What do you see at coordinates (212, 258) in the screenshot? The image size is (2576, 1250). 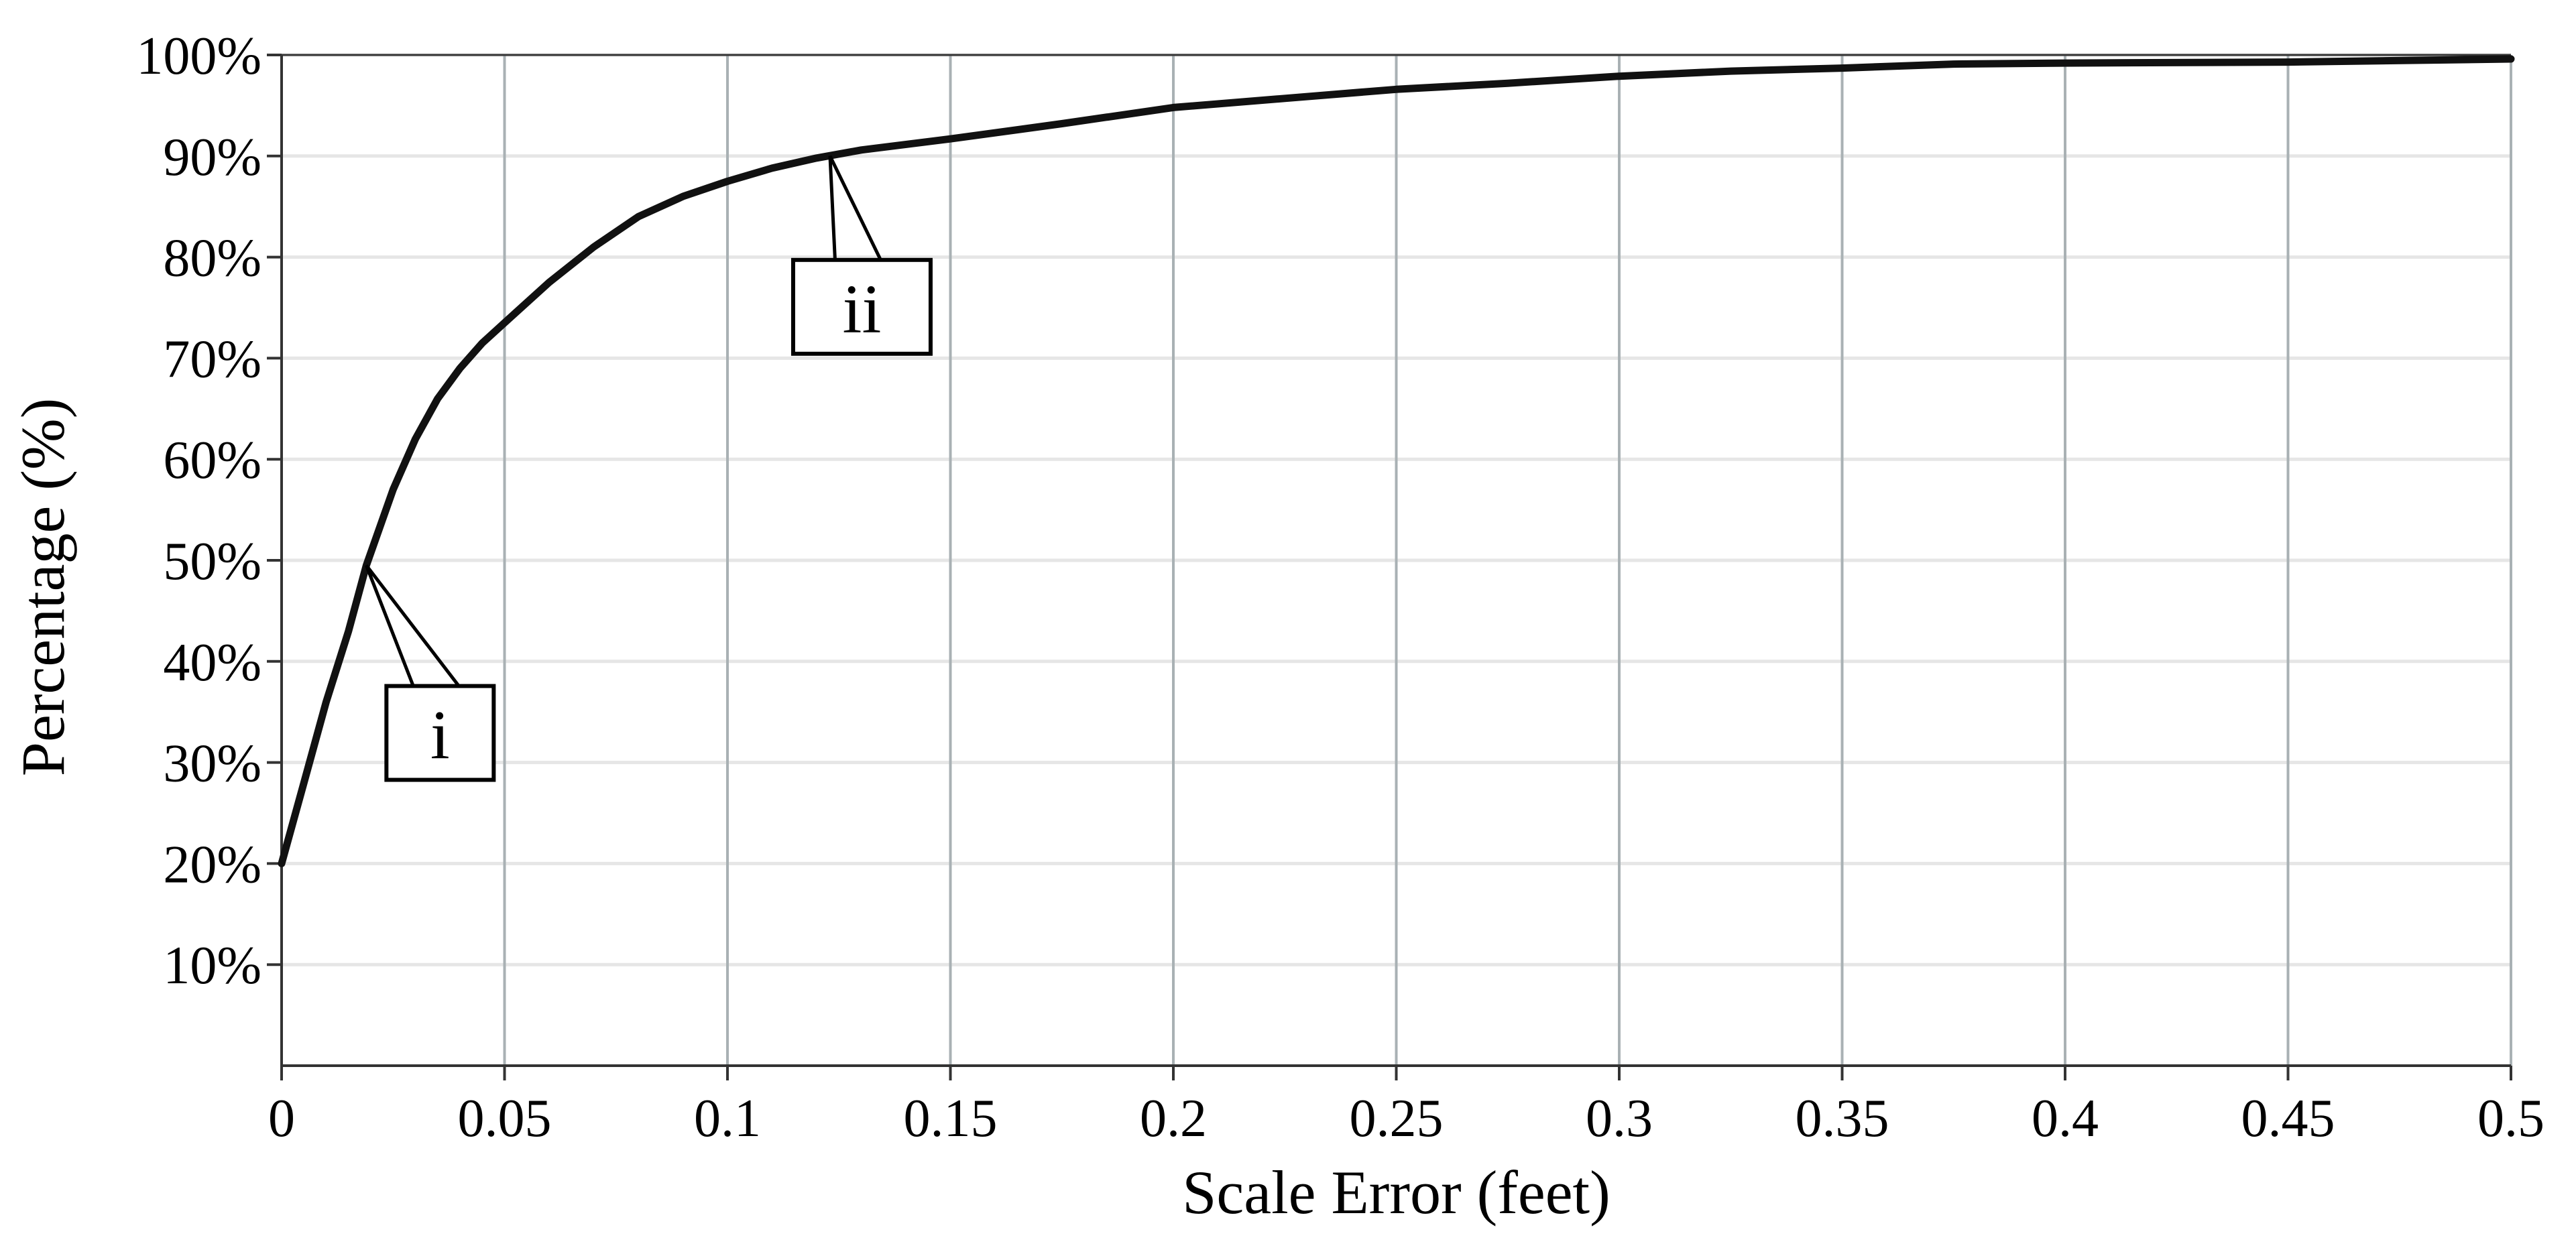 I see `y-tick-label: 80%` at bounding box center [212, 258].